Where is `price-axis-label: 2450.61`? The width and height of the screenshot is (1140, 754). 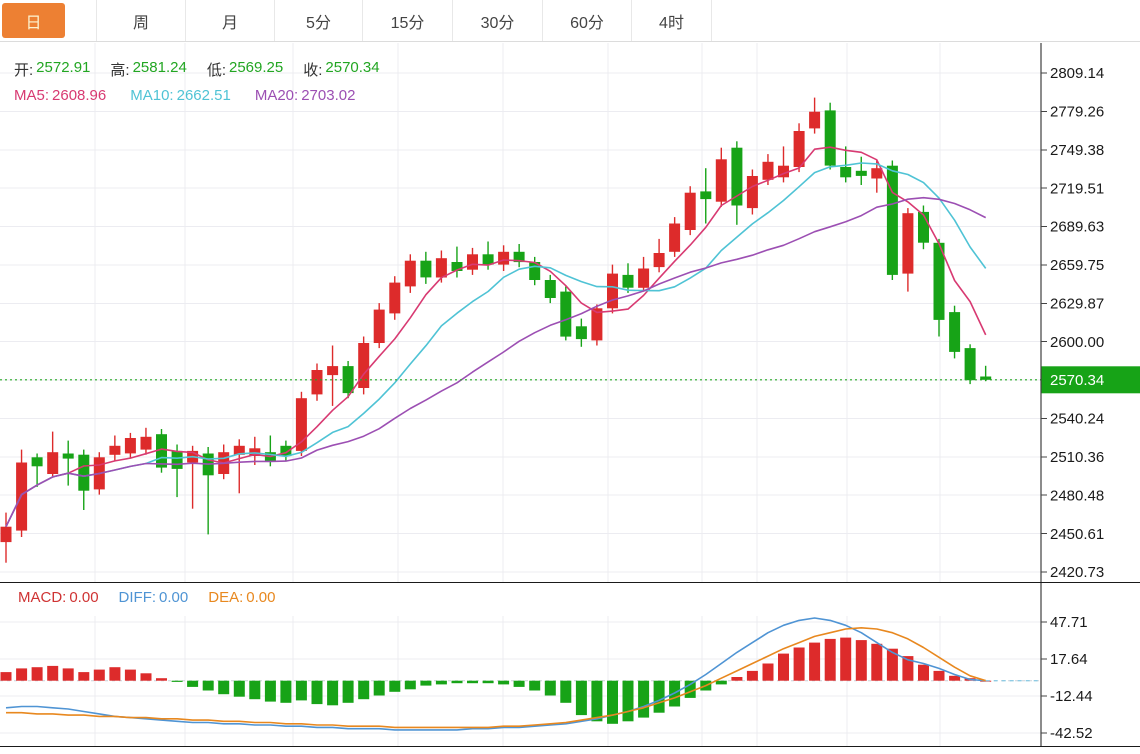 price-axis-label: 2450.61 is located at coordinates (1077, 534).